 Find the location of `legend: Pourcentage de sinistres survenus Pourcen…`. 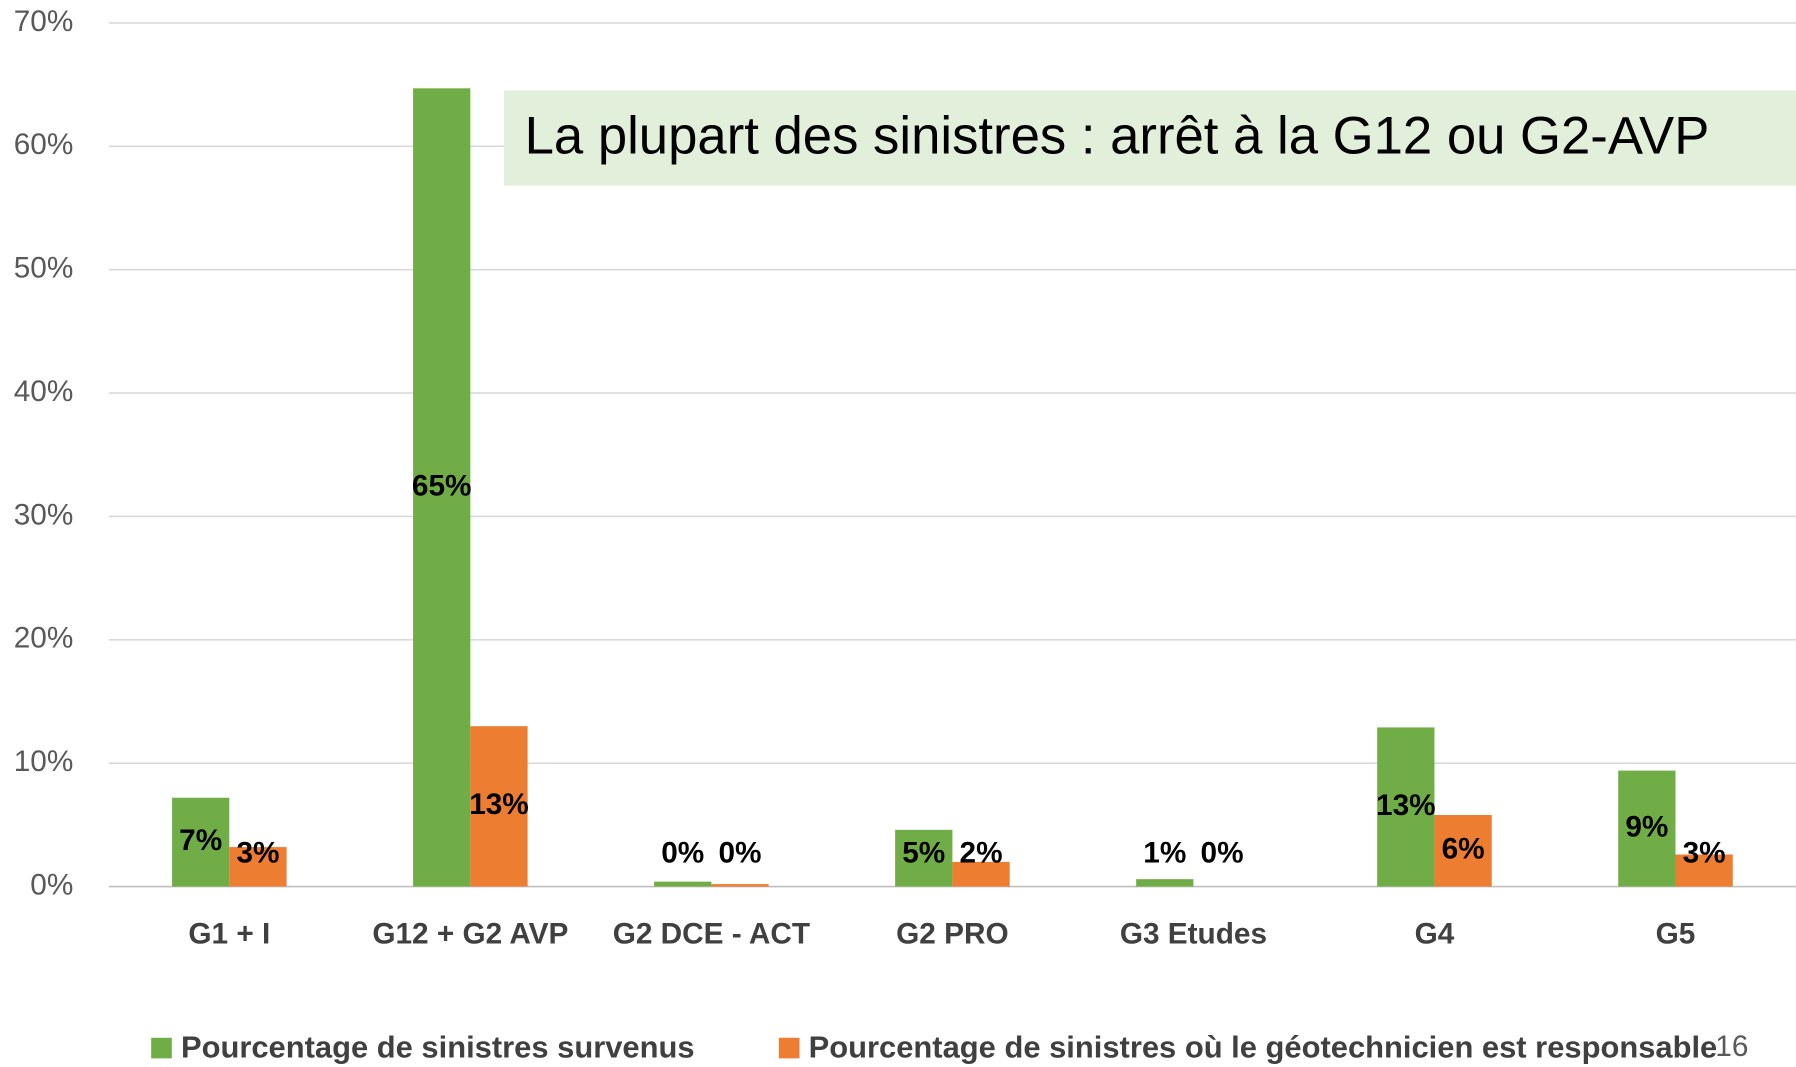

legend: Pourcentage de sinistres survenus Pourcen… is located at coordinates (934, 1046).